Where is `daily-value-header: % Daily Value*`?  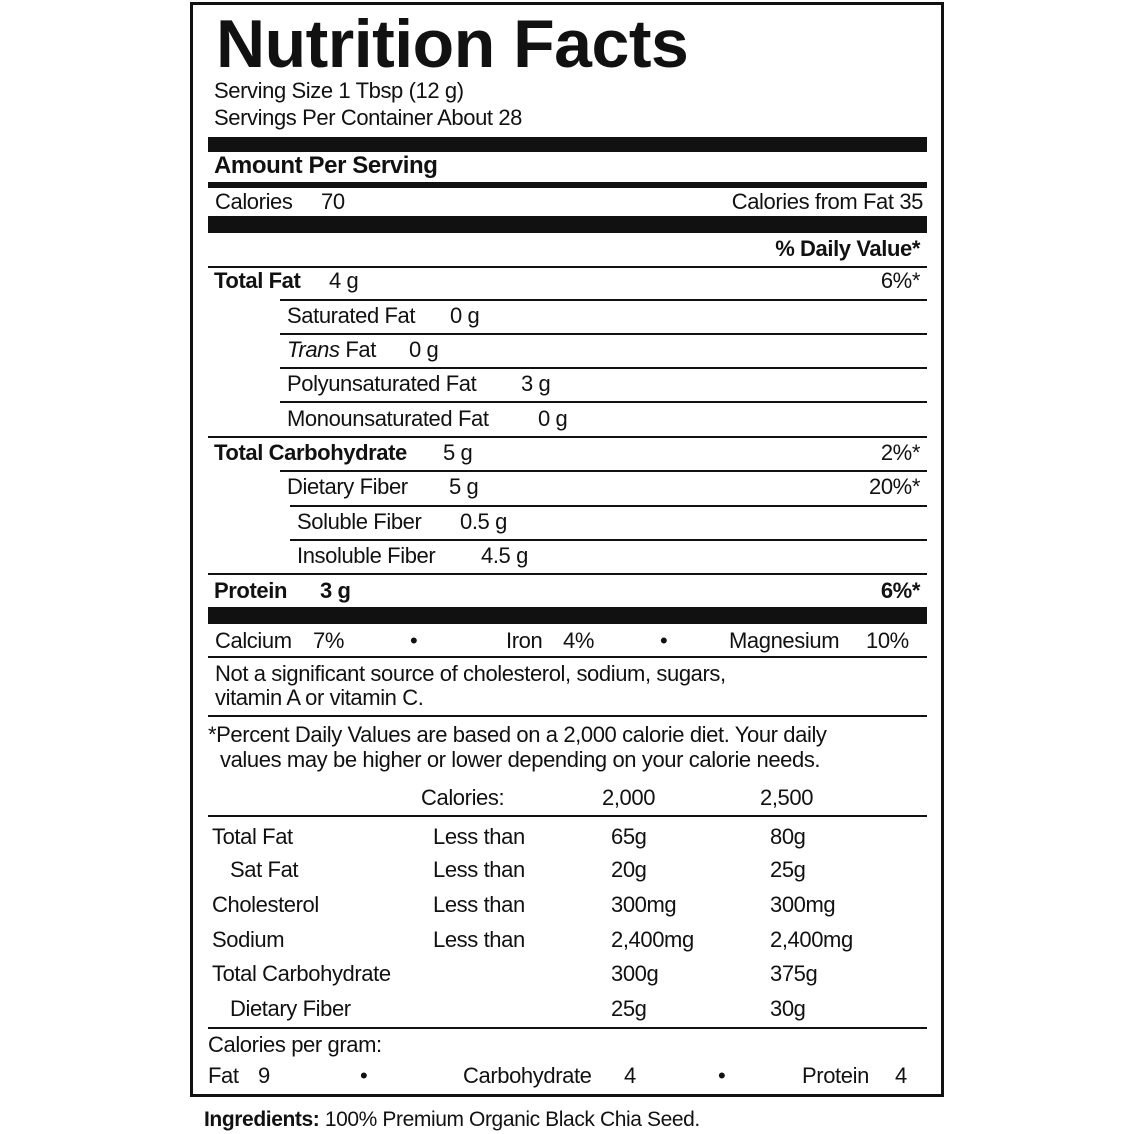
daily-value-header: % Daily Value* is located at coordinates (847, 248).